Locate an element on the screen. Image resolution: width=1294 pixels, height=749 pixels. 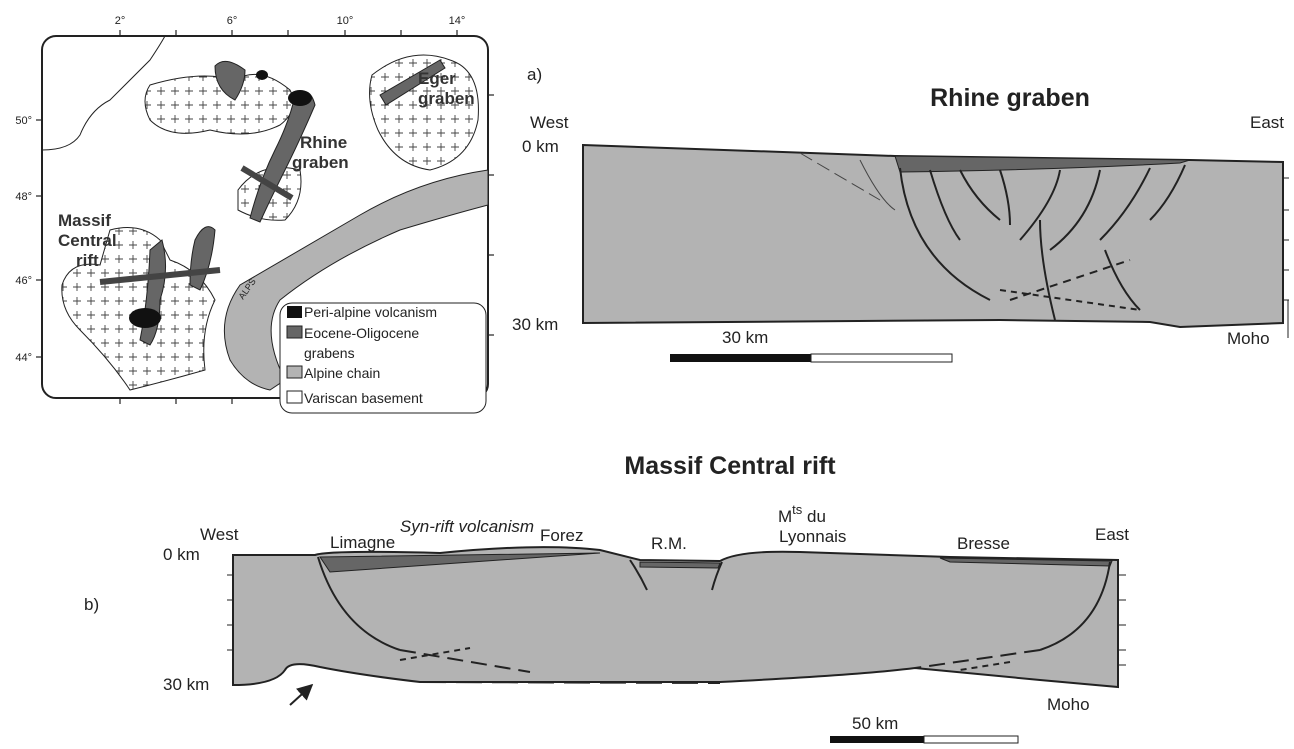
place-label: R.M. is located at coordinates (669, 543).